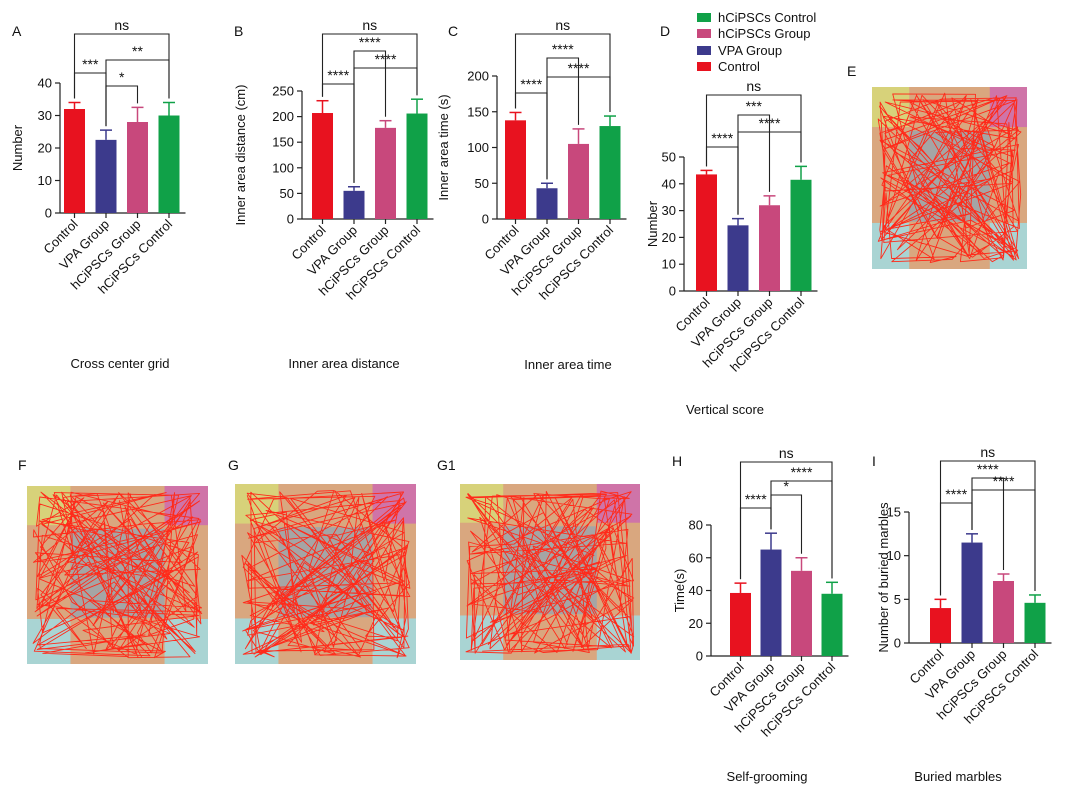 The width and height of the screenshot is (1080, 800). I want to click on y-tick-label: 80, so click(696, 525).